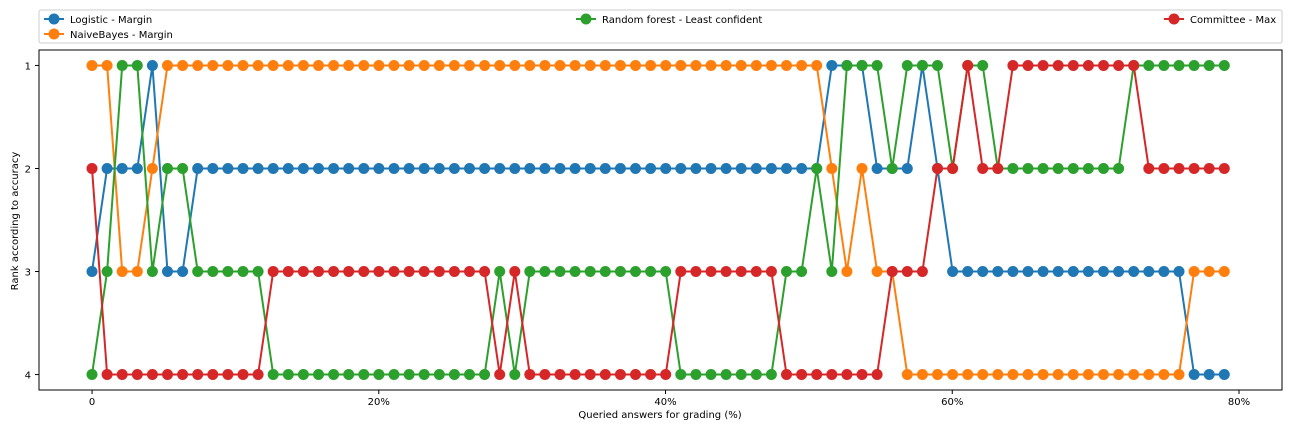  Describe the element at coordinates (1233, 20) in the screenshot. I see `legend-label: Committee - Max` at that location.